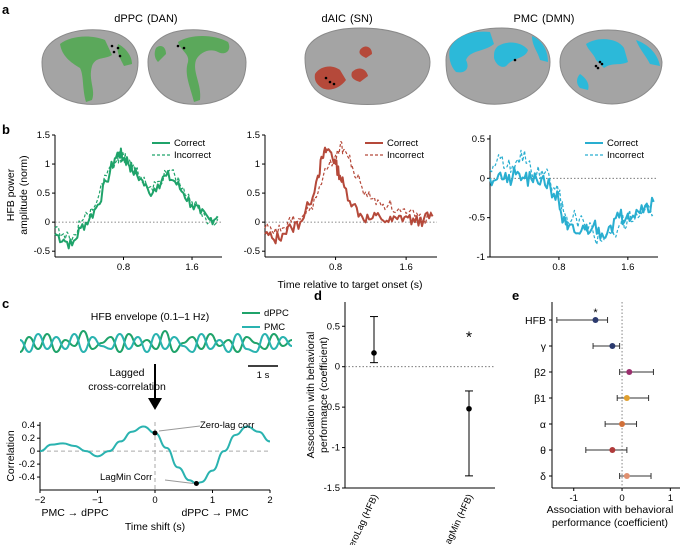 The width and height of the screenshot is (685, 545). I want to click on y-tick-label: 0.4, so click(28, 425).